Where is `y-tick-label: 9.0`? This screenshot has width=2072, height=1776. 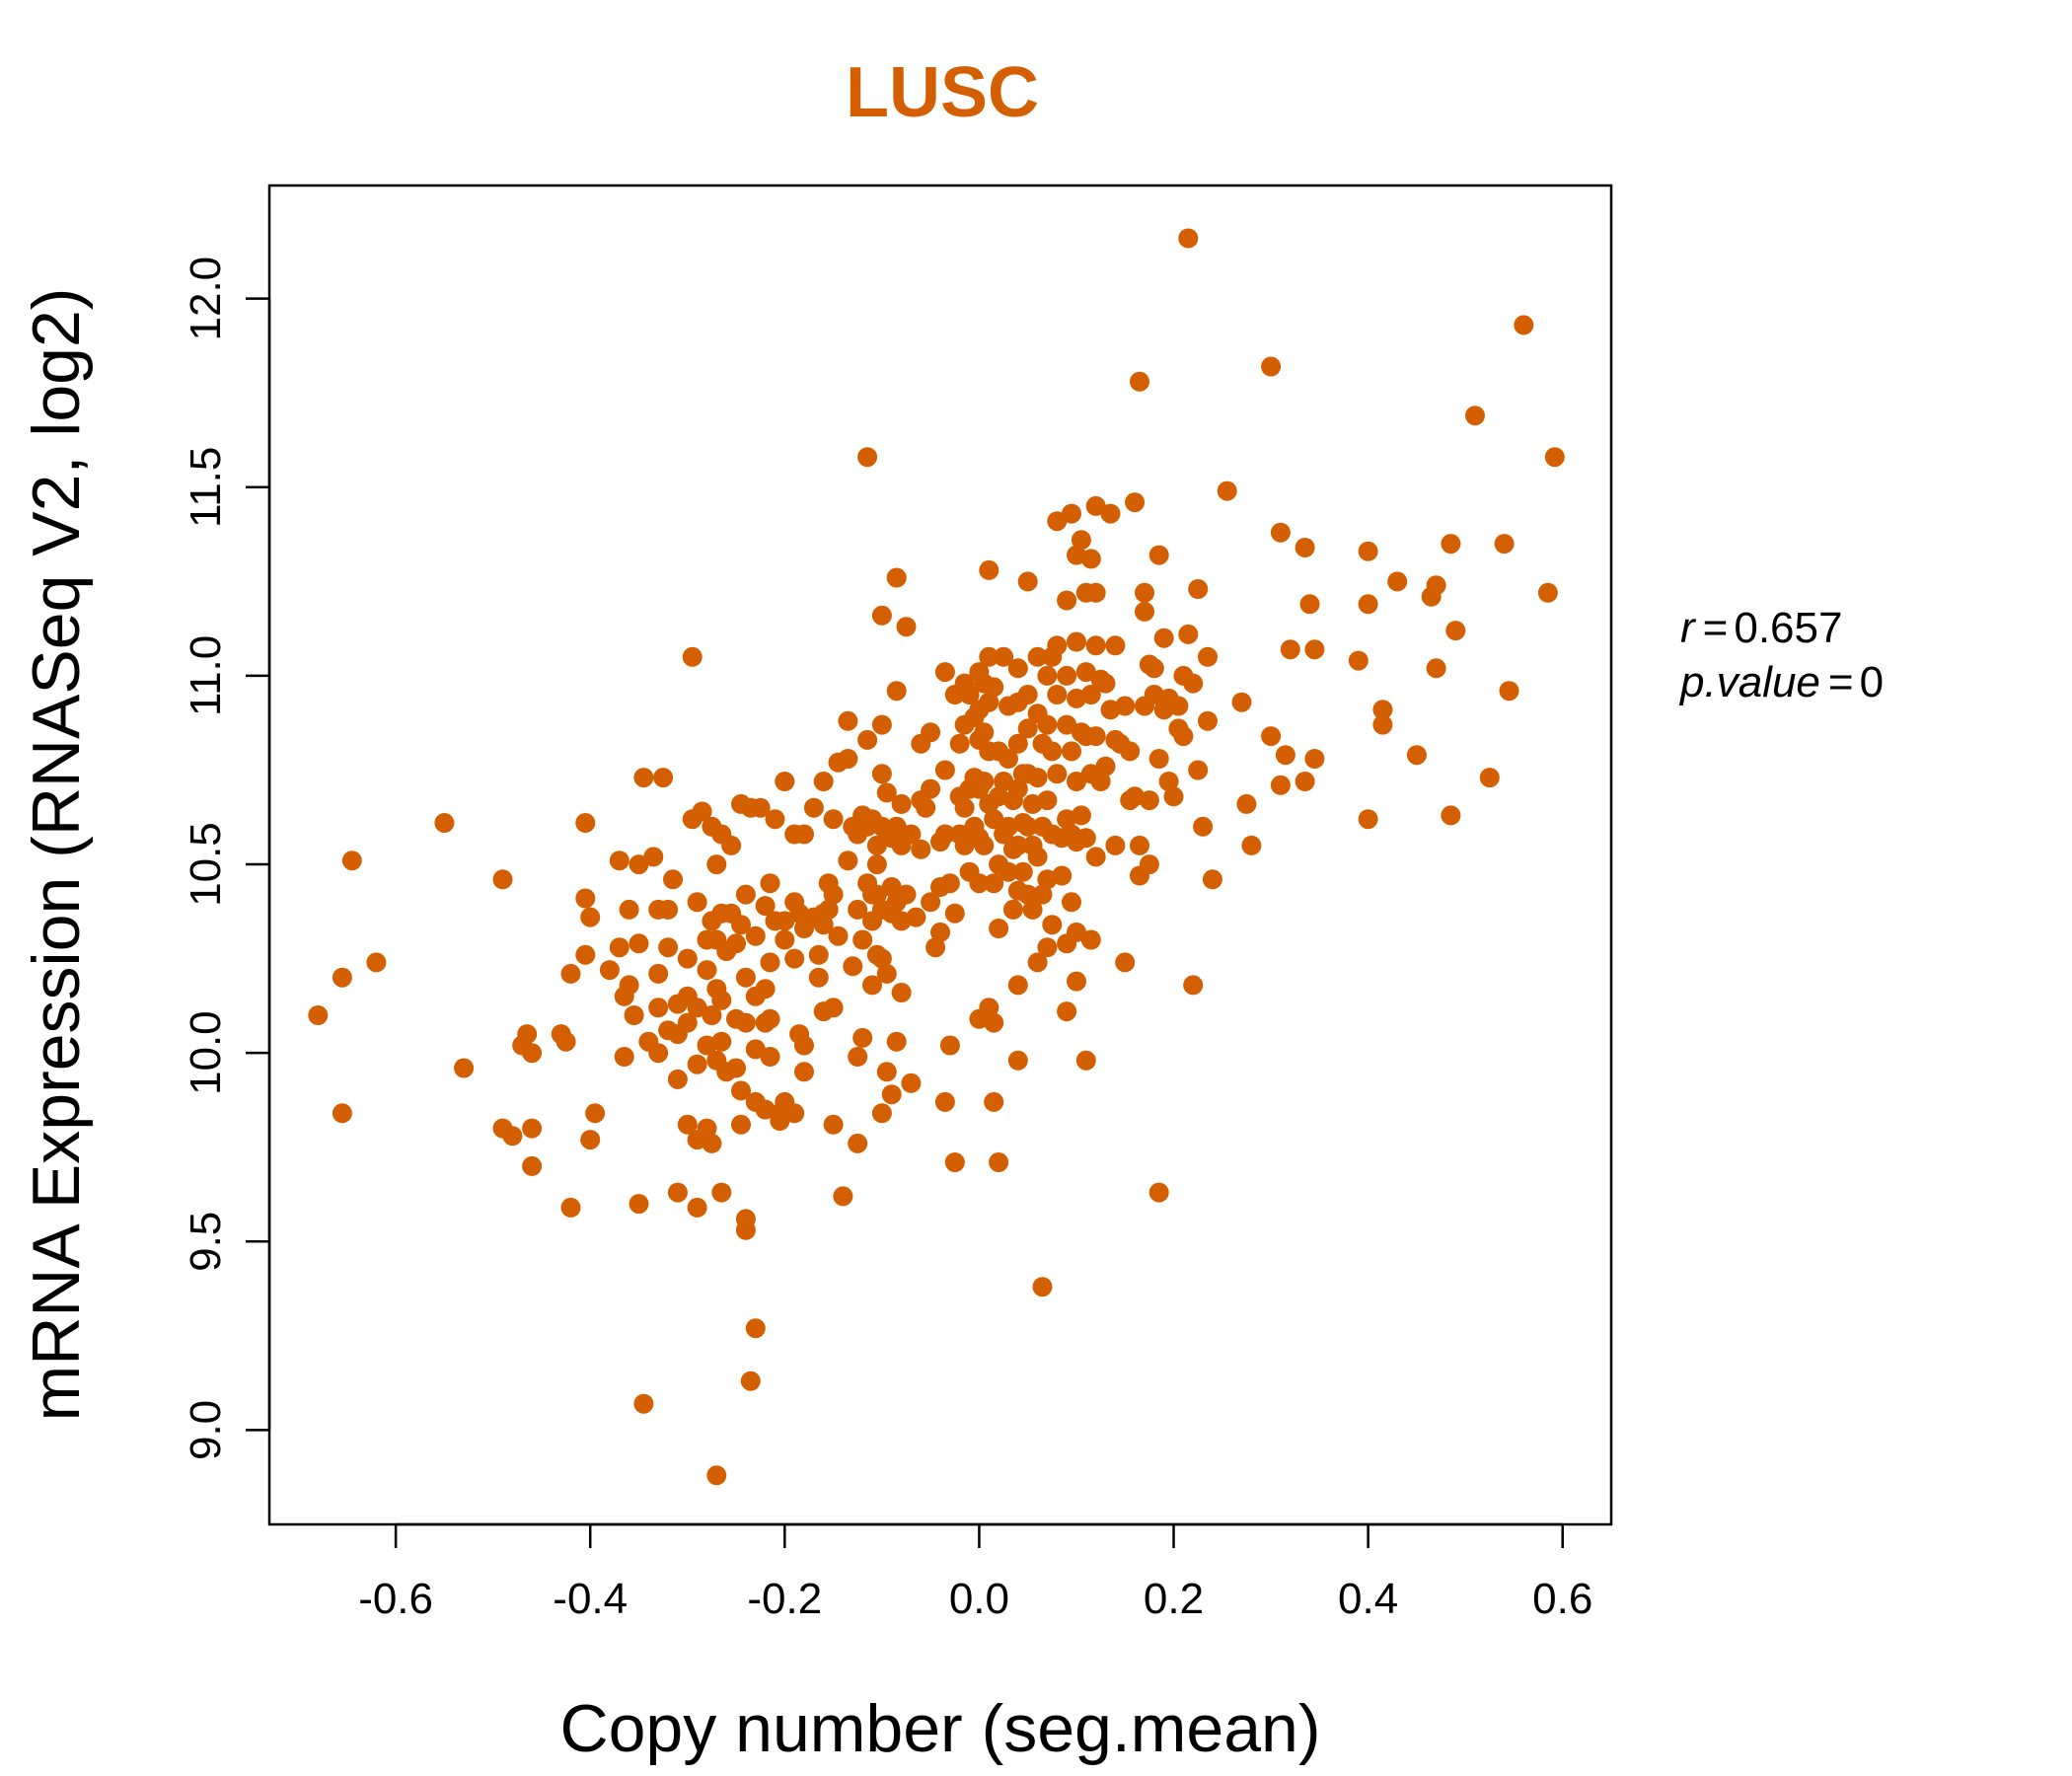
y-tick-label: 9.0 is located at coordinates (206, 1430).